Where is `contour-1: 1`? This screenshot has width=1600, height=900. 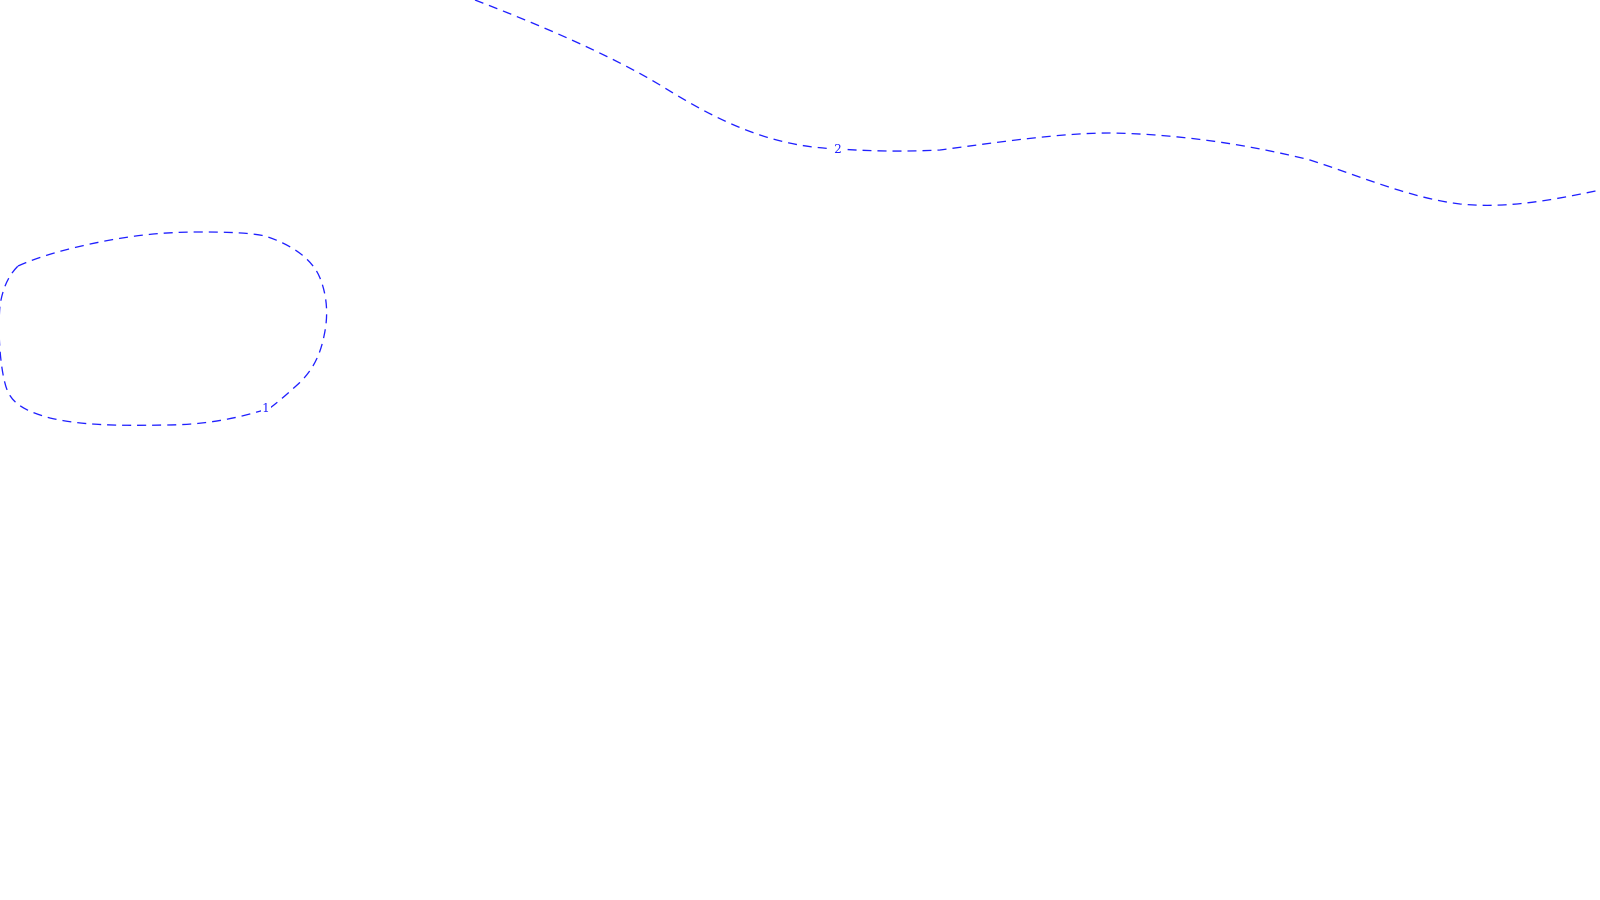 contour-1: 1 is located at coordinates (164, 328).